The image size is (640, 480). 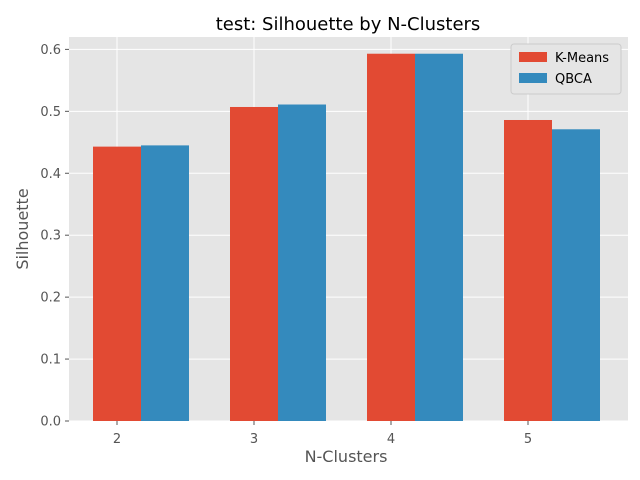 I want to click on chart-title: test: Silhouette by N-Clusters, so click(x=348, y=24).